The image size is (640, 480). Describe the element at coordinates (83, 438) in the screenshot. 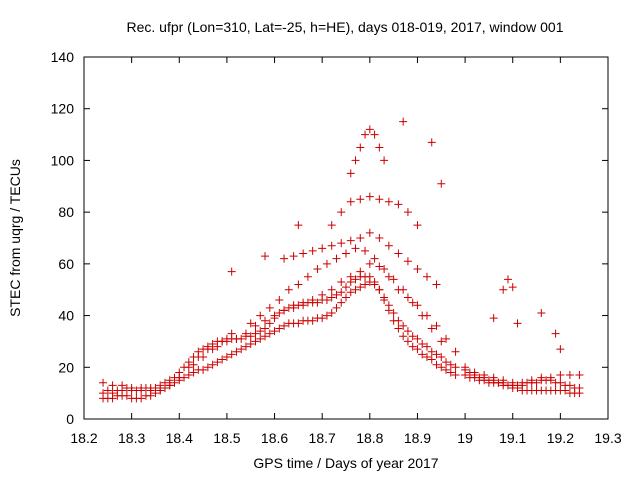

I see `x-tick-label: 18.2` at that location.